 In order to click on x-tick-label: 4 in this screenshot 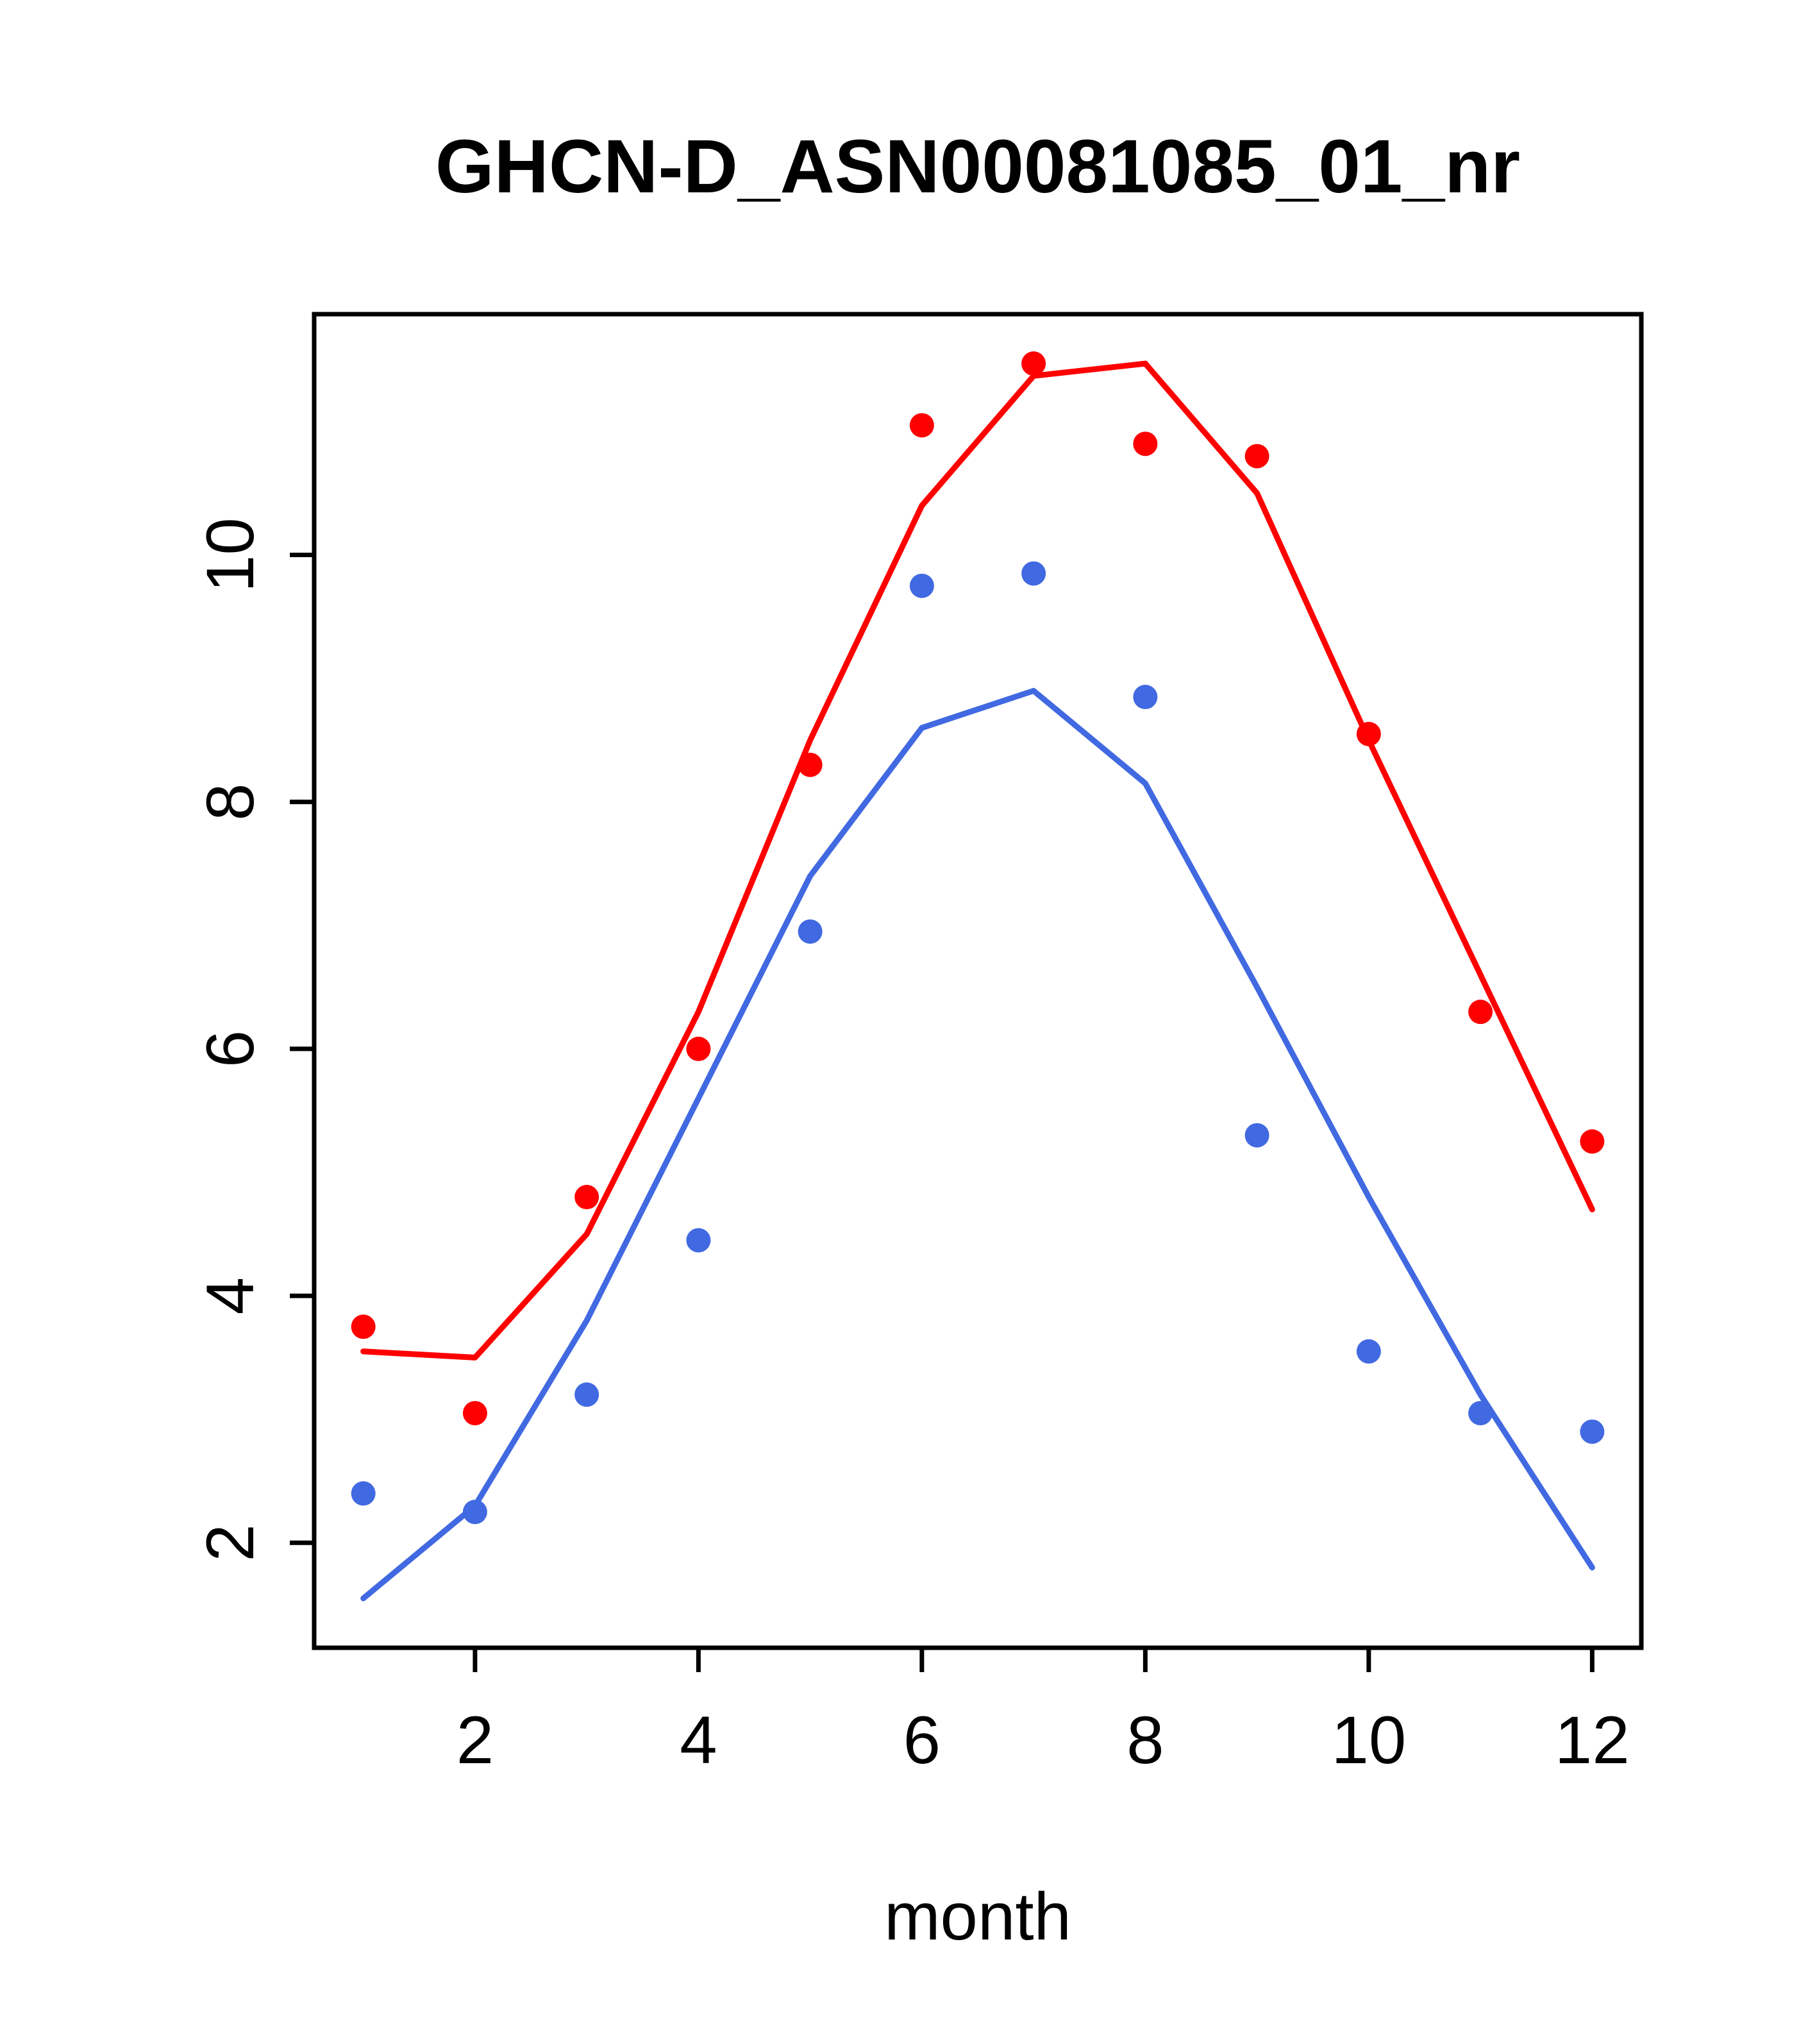, I will do `click(698, 1741)`.